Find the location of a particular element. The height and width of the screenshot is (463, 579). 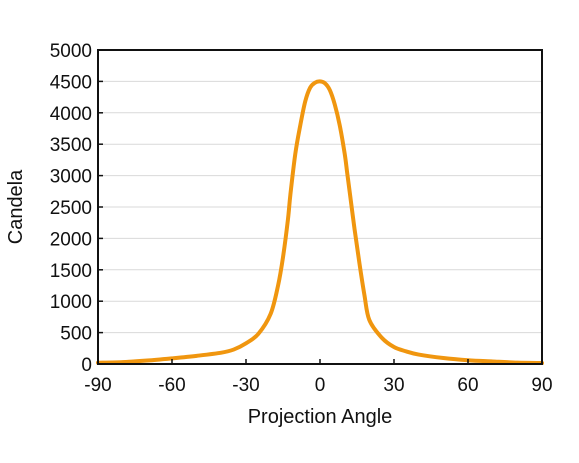

x-tick-label: -60 is located at coordinates (171, 385).